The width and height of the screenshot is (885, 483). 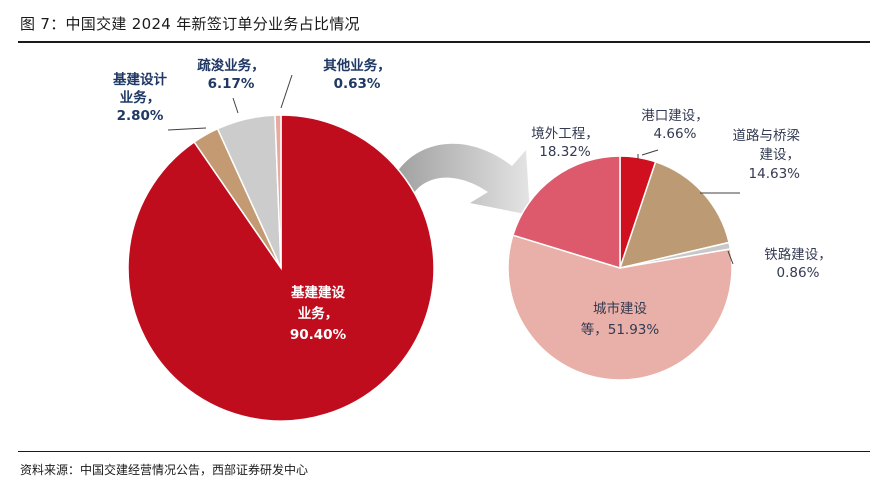 What do you see at coordinates (798, 264) in the screenshot?
I see `sub-pie-label-2: 铁路建设， 0.86%` at bounding box center [798, 264].